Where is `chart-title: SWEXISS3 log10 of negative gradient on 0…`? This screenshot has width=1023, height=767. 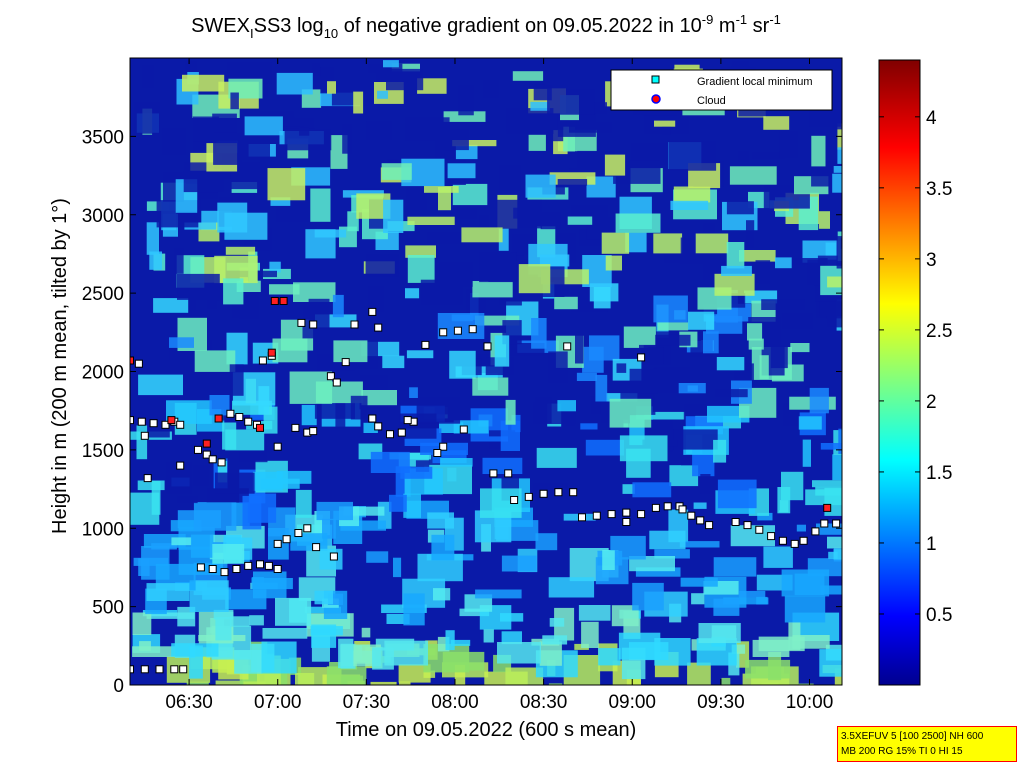
chart-title: SWEXISS3 log10 of negative gradient on 0… is located at coordinates (486, 26).